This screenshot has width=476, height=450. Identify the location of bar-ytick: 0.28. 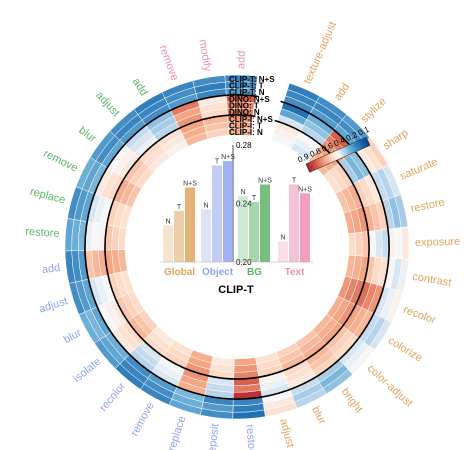
(244, 145).